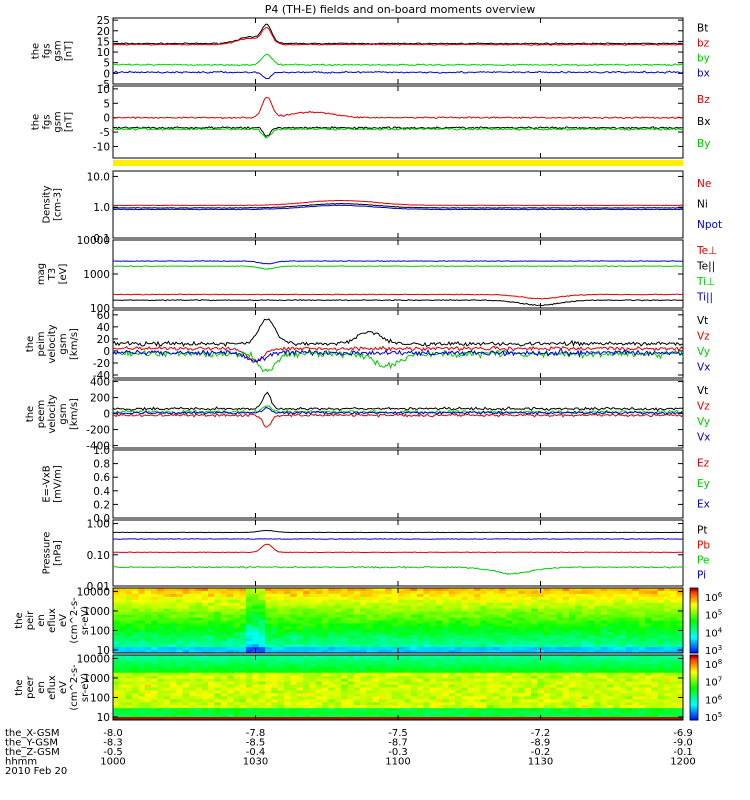  I want to click on footer-value: 1000, so click(112, 762).